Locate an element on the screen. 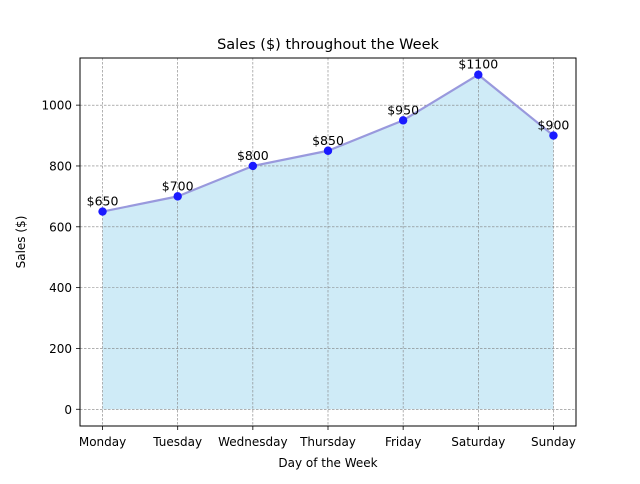  x-tick-label: Tuesday is located at coordinates (177, 442).